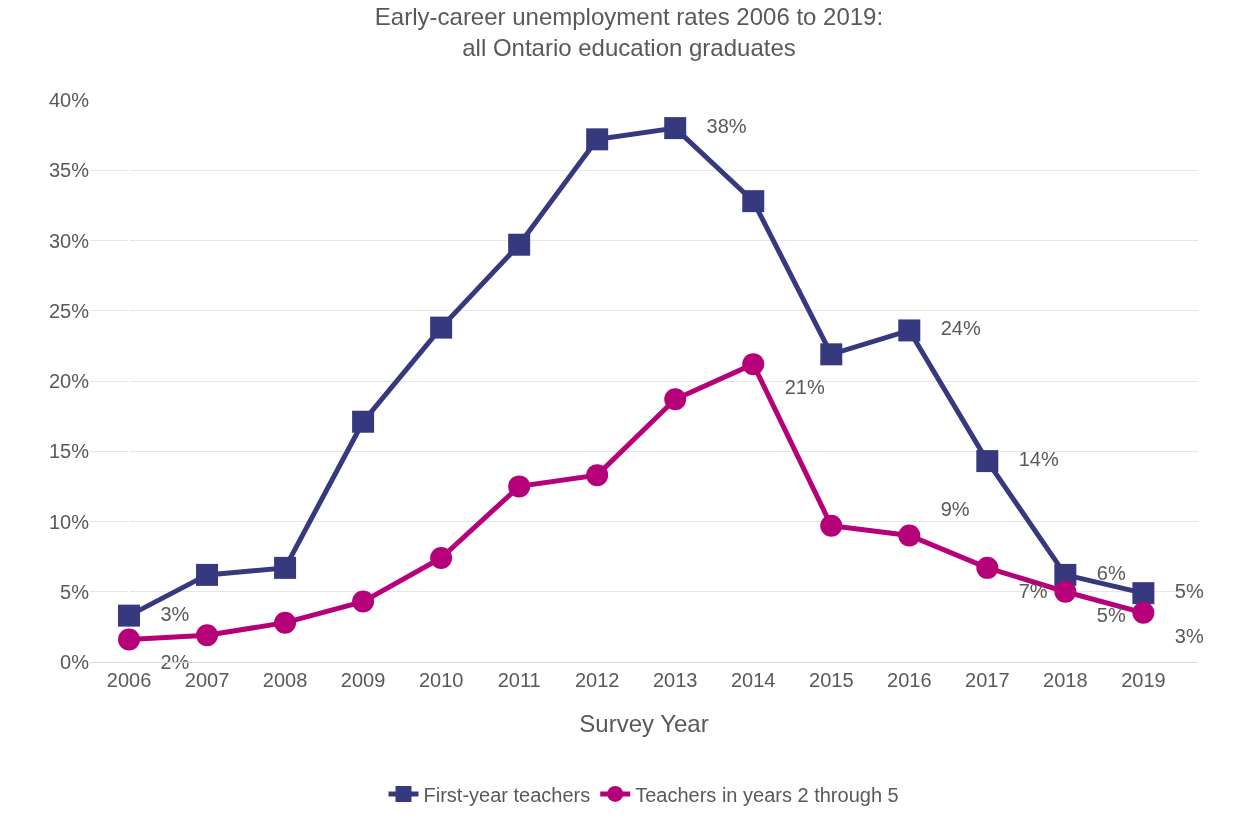 The width and height of the screenshot is (1258, 826). I want to click on x-tick-label: 2007, so click(207, 680).